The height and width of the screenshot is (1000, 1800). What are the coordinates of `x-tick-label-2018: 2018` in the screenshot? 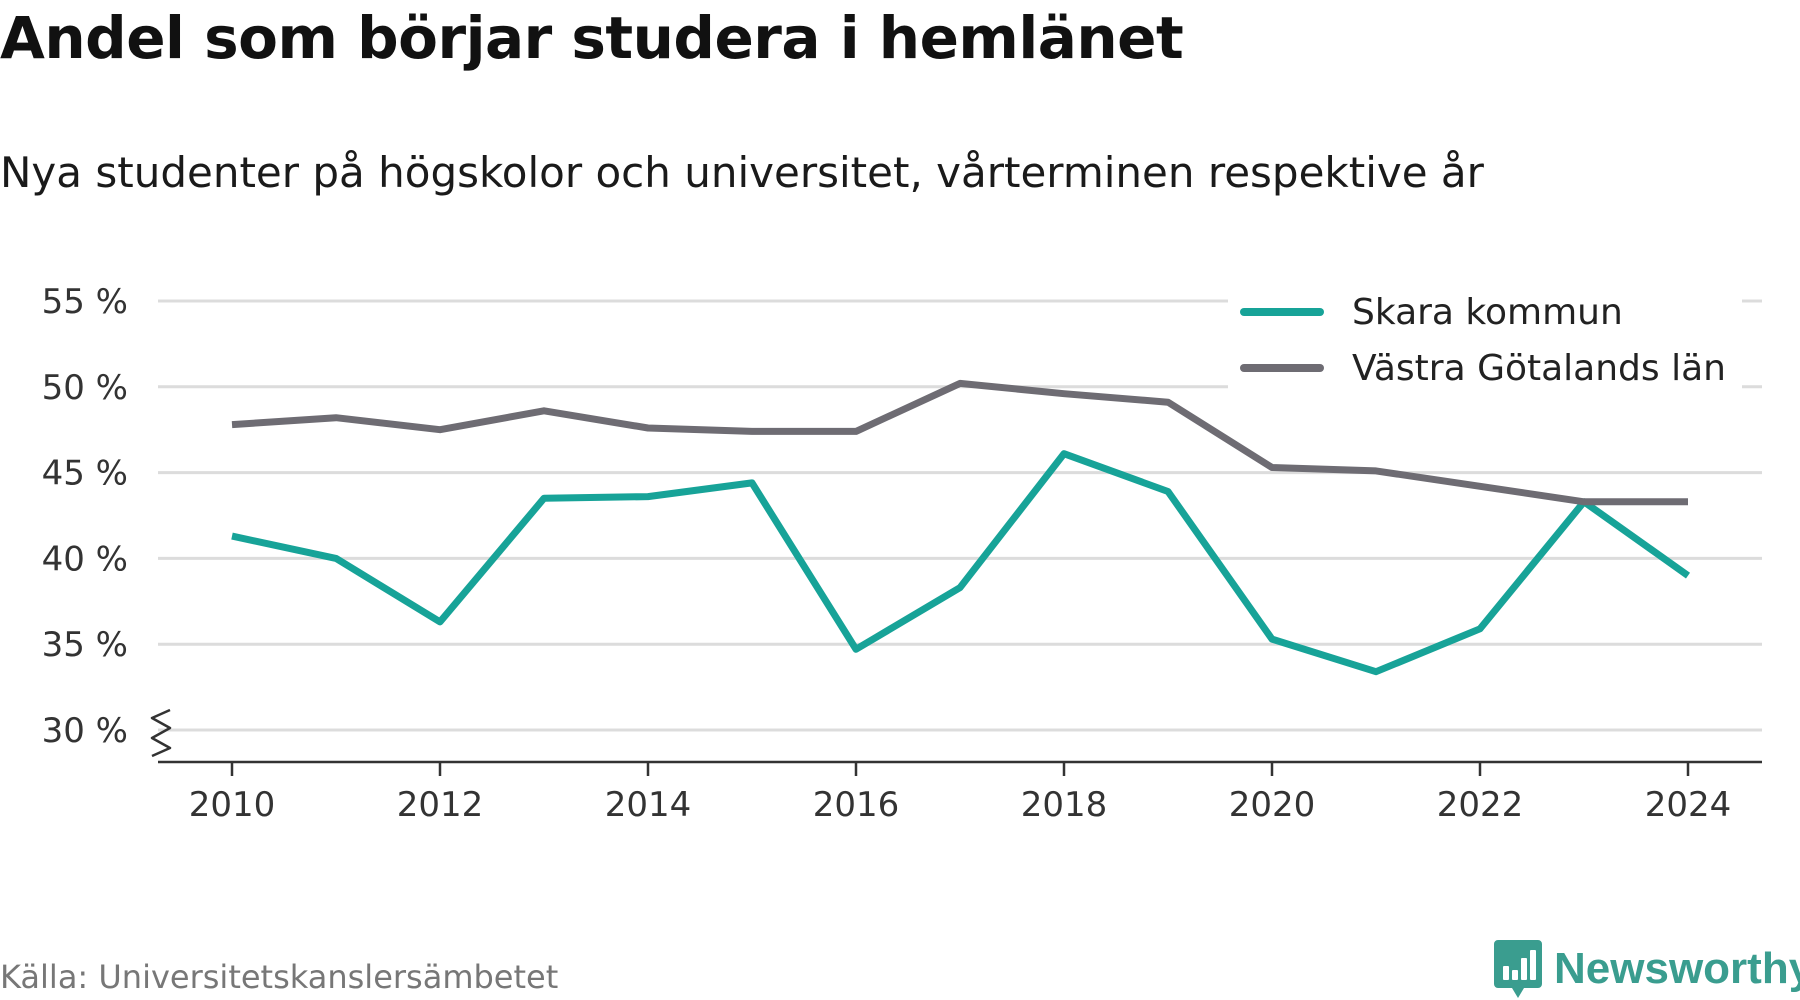 It's located at (1064, 805).